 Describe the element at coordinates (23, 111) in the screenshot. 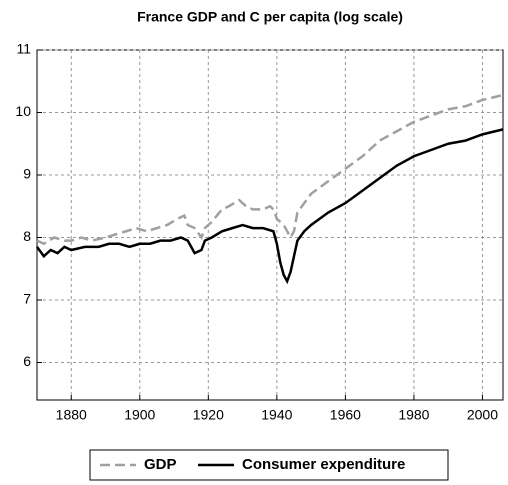

I see `y-tick-label: 10` at that location.